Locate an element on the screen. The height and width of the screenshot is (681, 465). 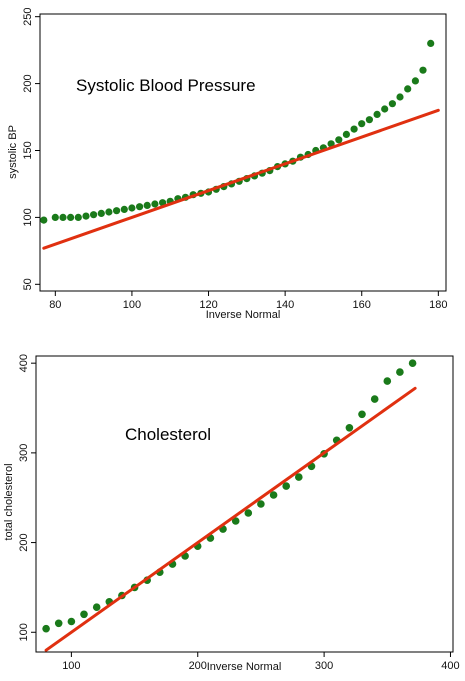
x-tick-label: 80 is located at coordinates (55, 305).